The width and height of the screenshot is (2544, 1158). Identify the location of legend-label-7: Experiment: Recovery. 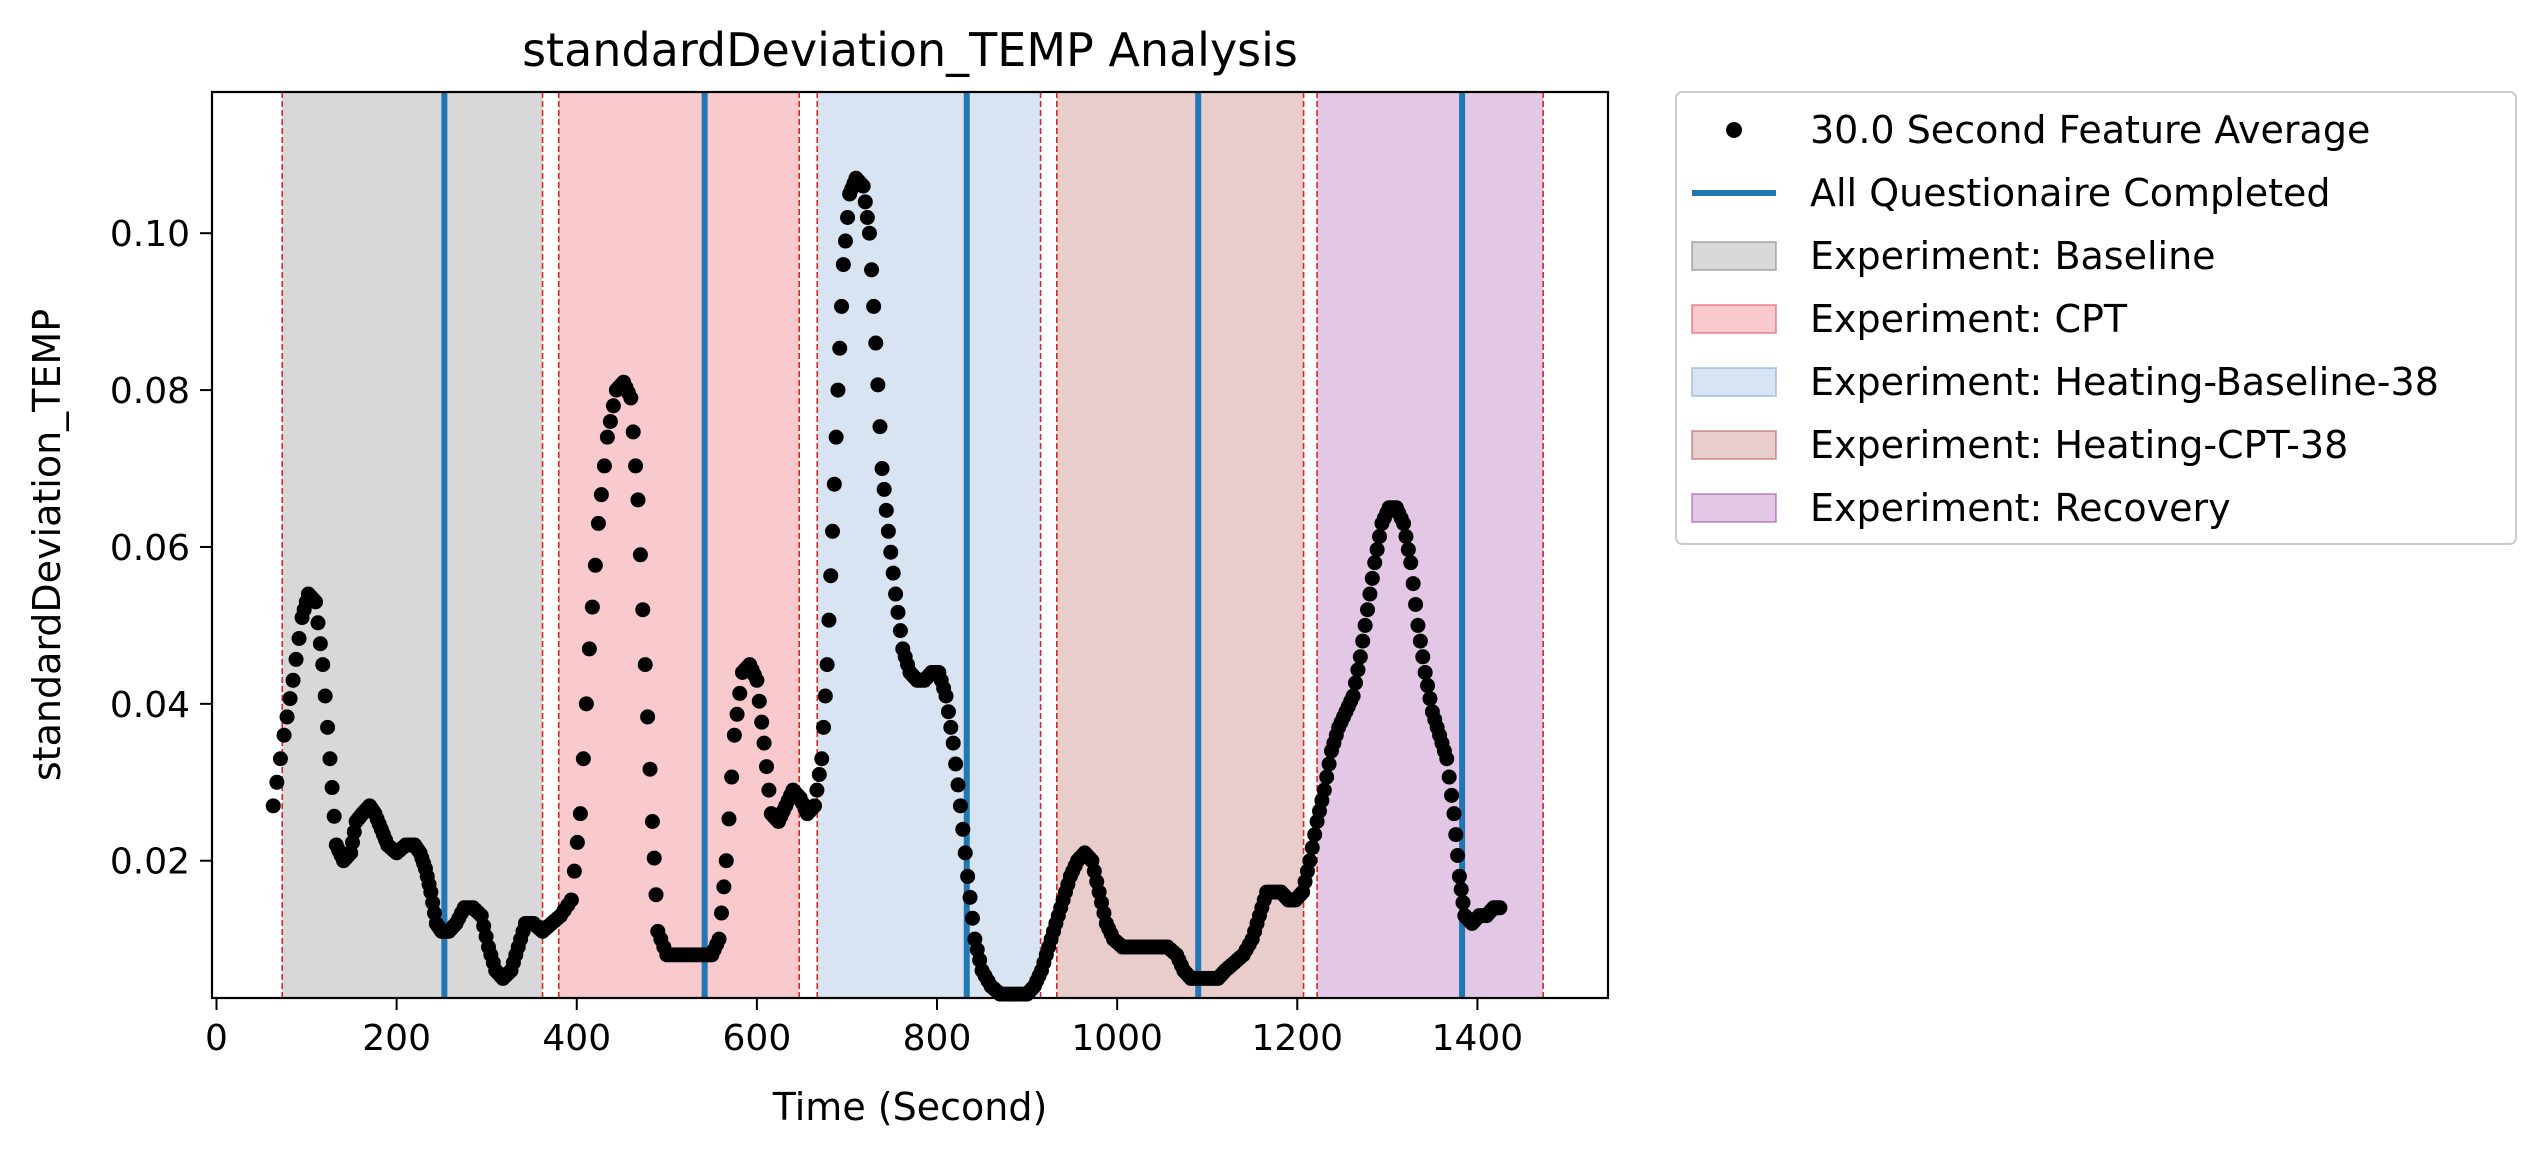
(2020, 508).